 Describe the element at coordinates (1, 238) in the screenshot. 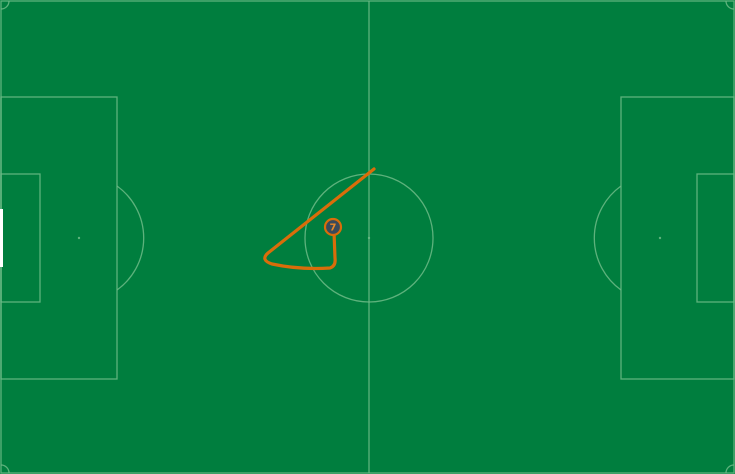

I see `left-goal-marker` at that location.